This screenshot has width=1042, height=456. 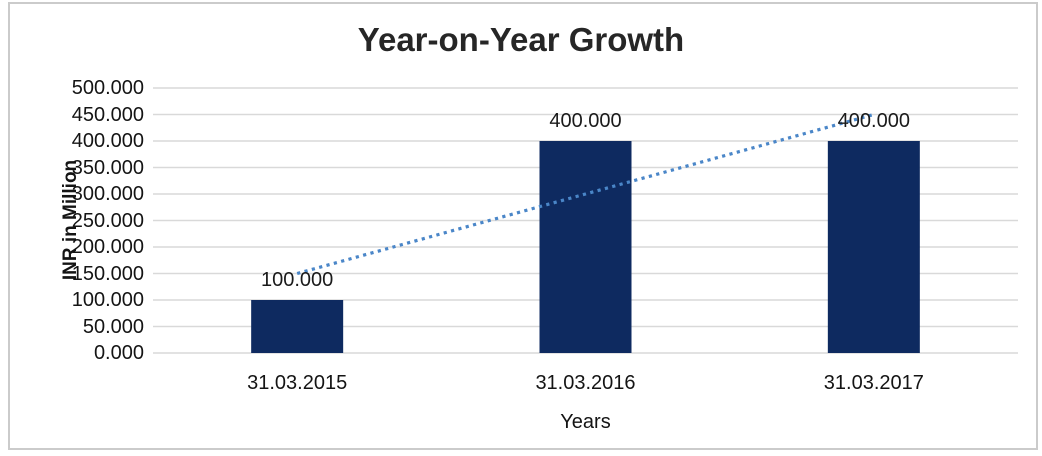 What do you see at coordinates (297, 280) in the screenshot?
I see `data-label: 100.000` at bounding box center [297, 280].